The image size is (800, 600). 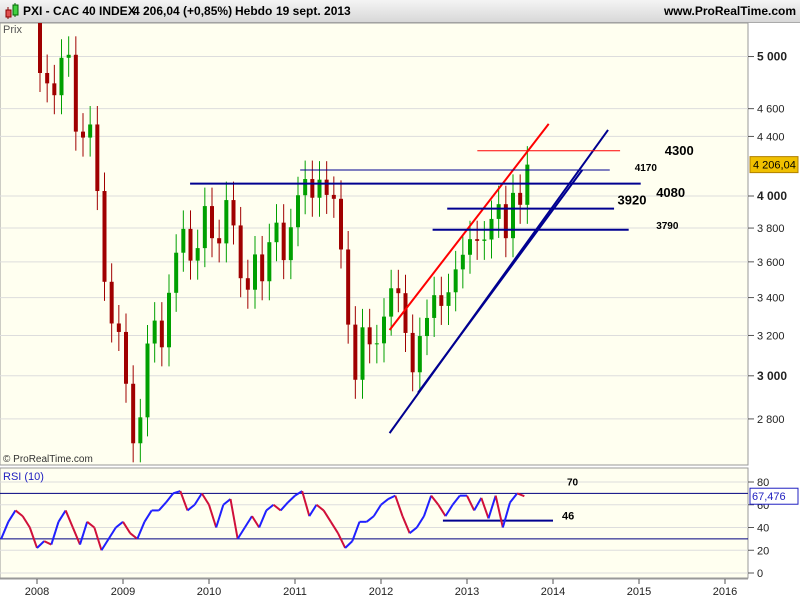 I want to click on site-link: www.ProRealTime.com, so click(x=729, y=11).